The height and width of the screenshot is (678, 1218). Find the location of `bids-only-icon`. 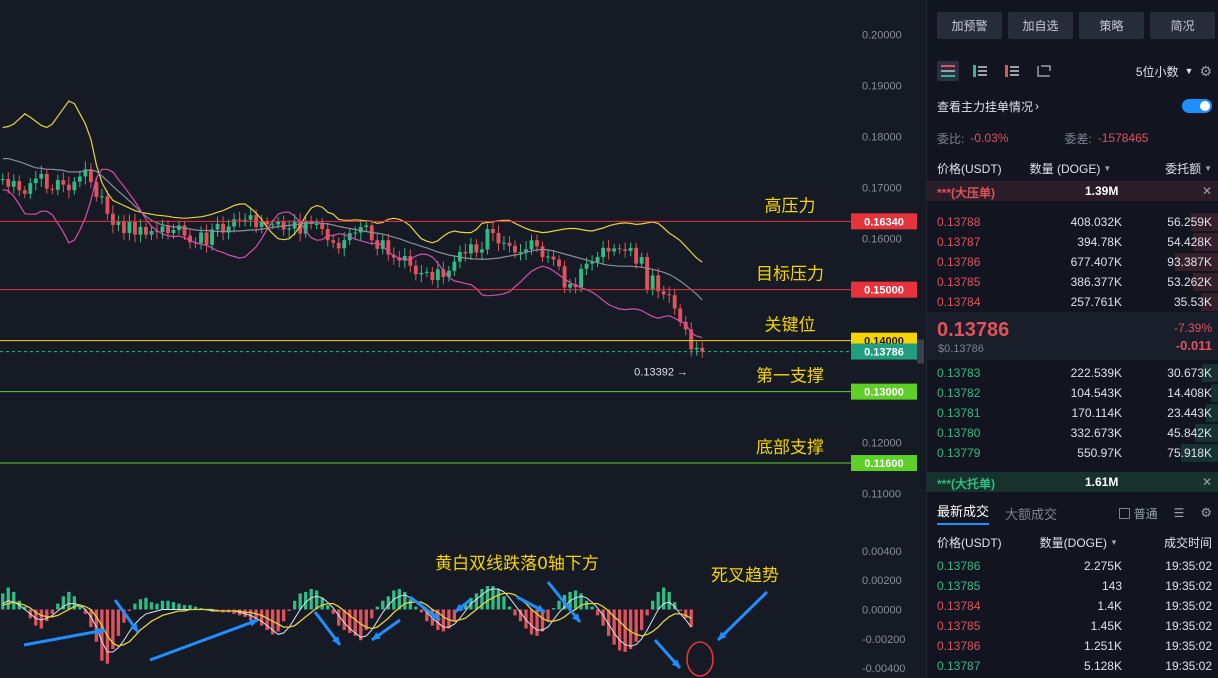

bids-only-icon is located at coordinates (980, 71).